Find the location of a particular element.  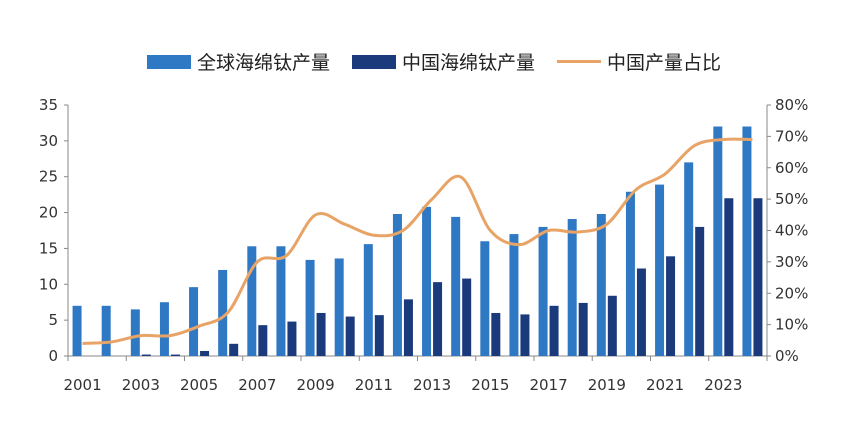

y-left-tick-label: 15 is located at coordinates (48, 248).